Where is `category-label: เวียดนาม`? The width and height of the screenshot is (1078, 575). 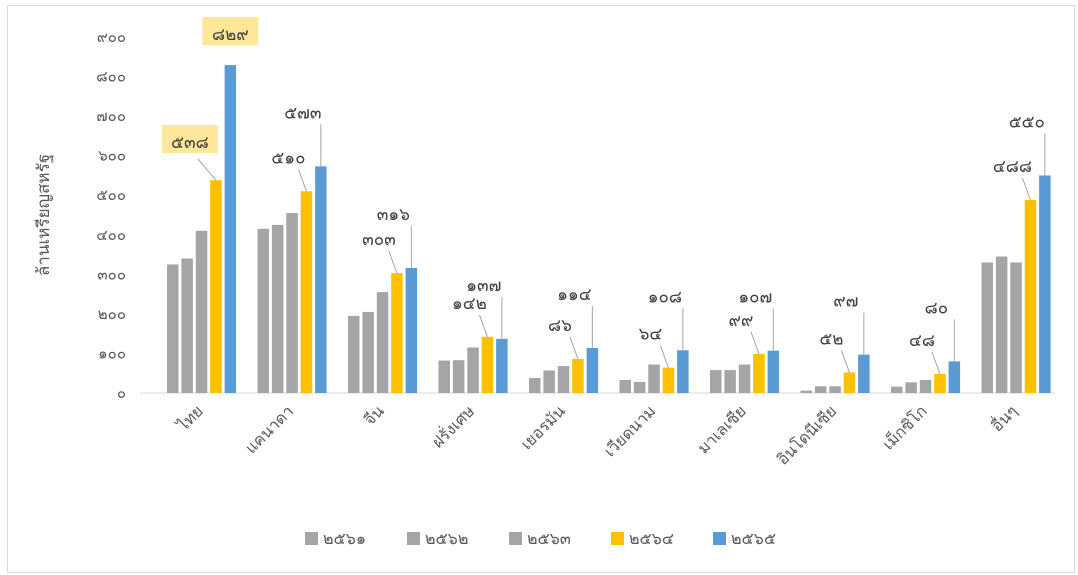
category-label: เวียดนาม is located at coordinates (629, 430).